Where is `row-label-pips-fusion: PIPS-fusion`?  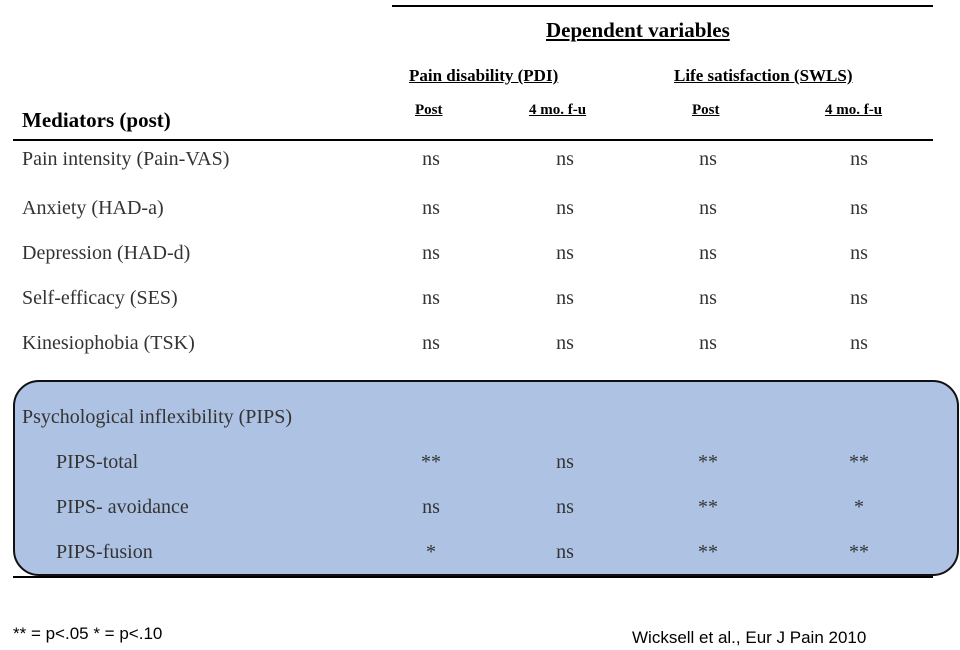
row-label-pips-fusion: PIPS-fusion is located at coordinates (104, 552).